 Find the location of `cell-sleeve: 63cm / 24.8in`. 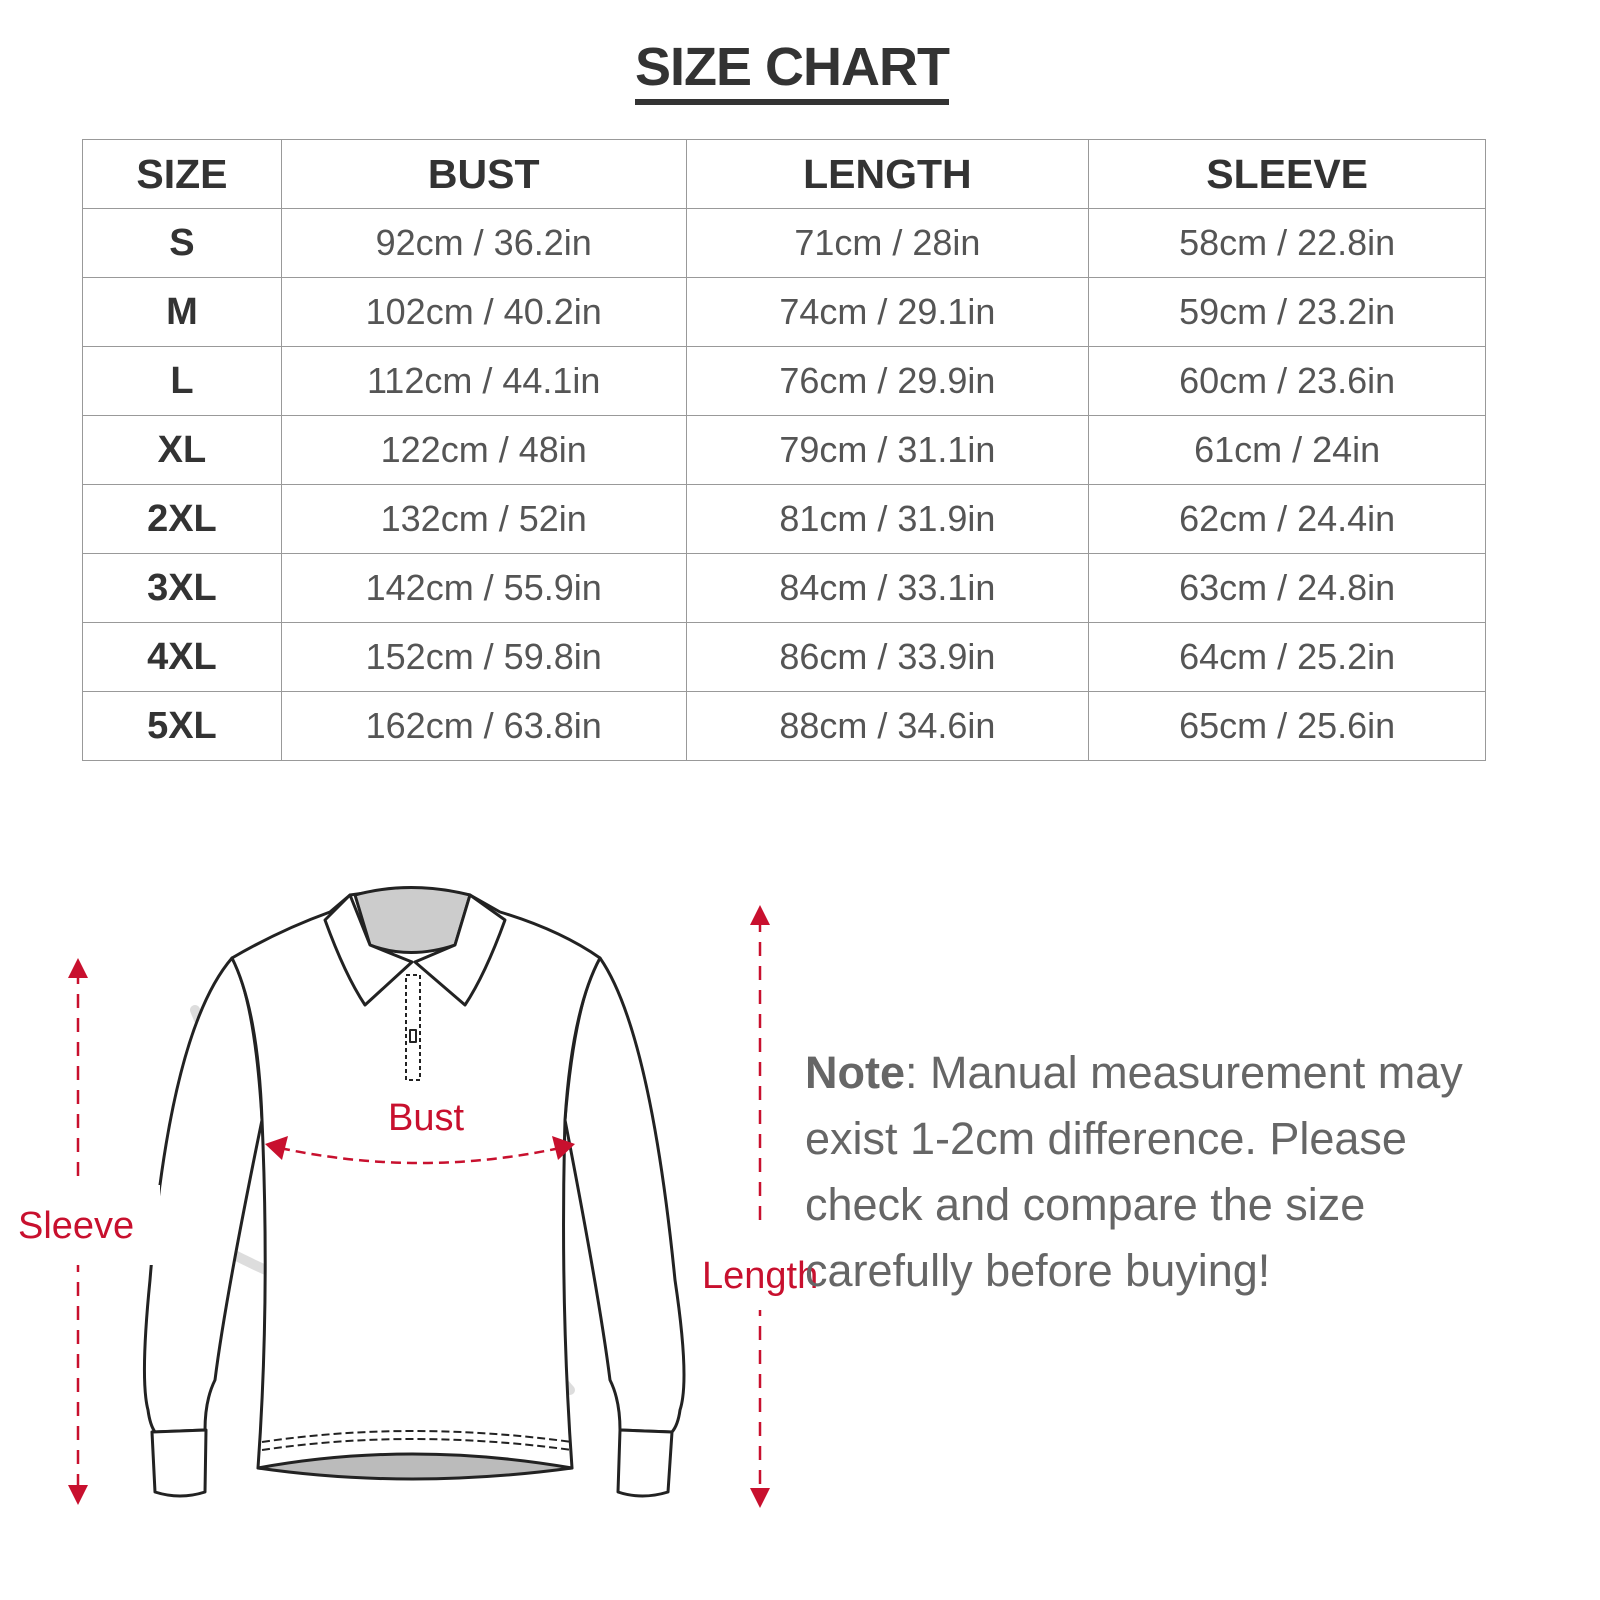

cell-sleeve: 63cm / 24.8in is located at coordinates (1287, 588).